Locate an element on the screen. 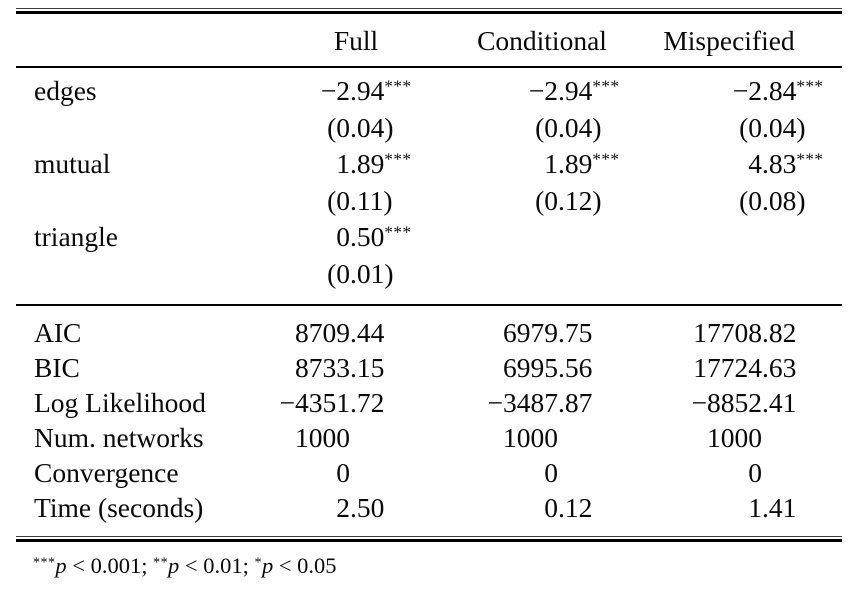 The height and width of the screenshot is (602, 864). value-frac-part: .11) is located at coordinates (371, 200).